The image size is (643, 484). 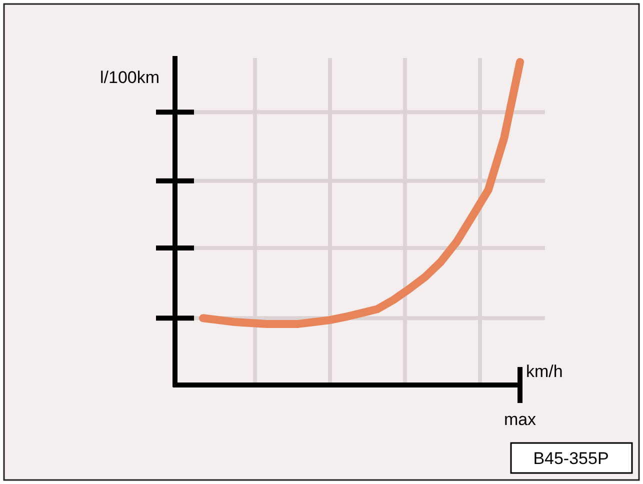 What do you see at coordinates (130, 77) in the screenshot?
I see `y-axis-title: l/100km` at bounding box center [130, 77].